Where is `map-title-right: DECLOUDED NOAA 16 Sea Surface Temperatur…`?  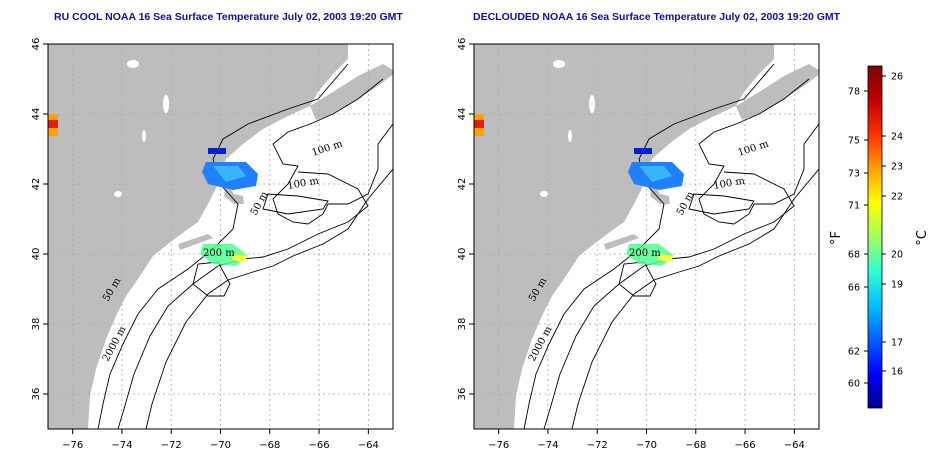
map-title-right: DECLOUDED NOAA 16 Sea Surface Temperatur… is located at coordinates (657, 17).